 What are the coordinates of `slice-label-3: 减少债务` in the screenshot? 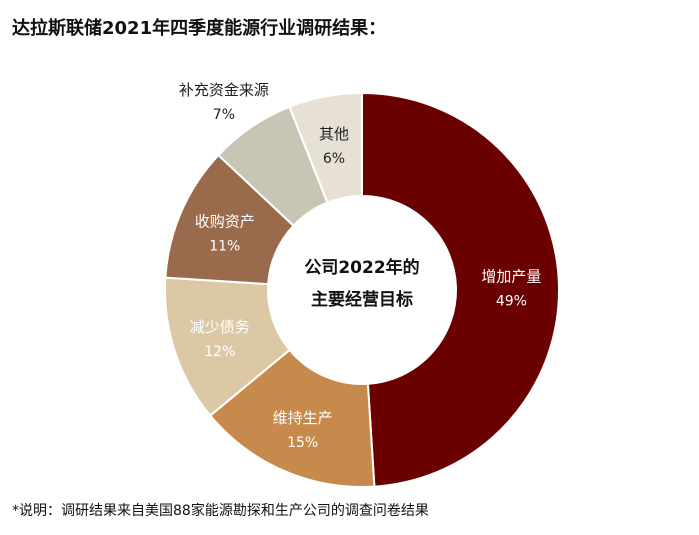 It's located at (220, 327).